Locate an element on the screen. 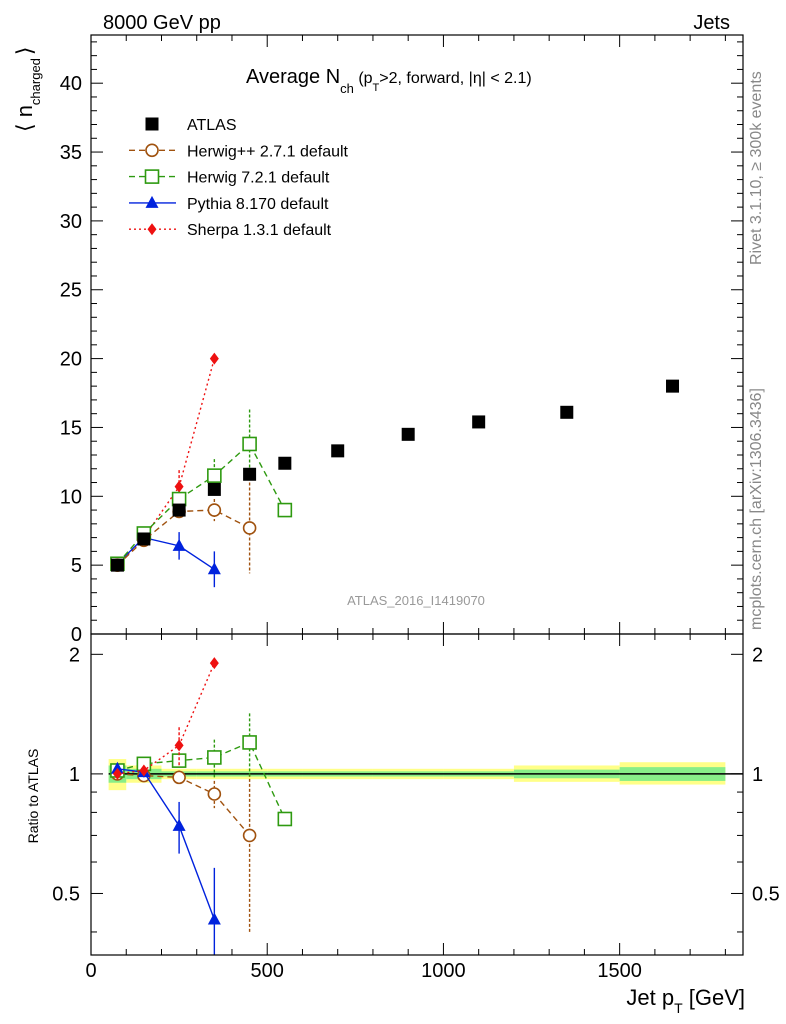  main-y-tick-label: 0 is located at coordinates (76, 635).